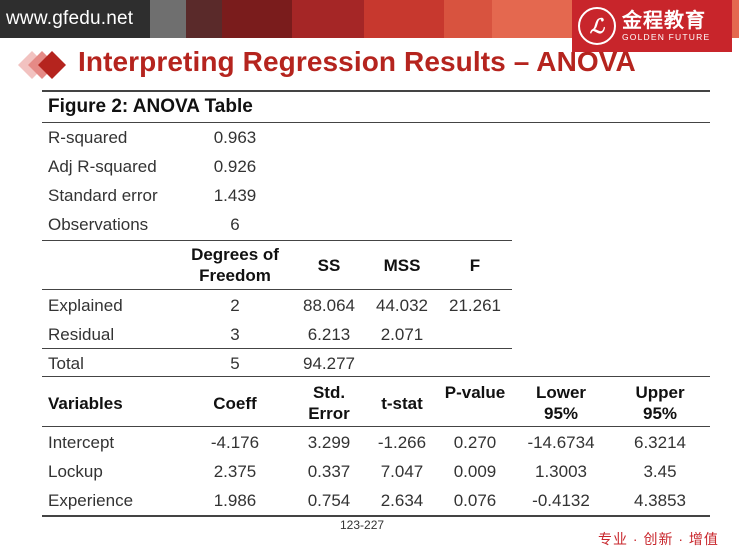 The width and height of the screenshot is (739, 553). Describe the element at coordinates (329, 305) in the screenshot. I see `anova-cell: 88.064` at that location.